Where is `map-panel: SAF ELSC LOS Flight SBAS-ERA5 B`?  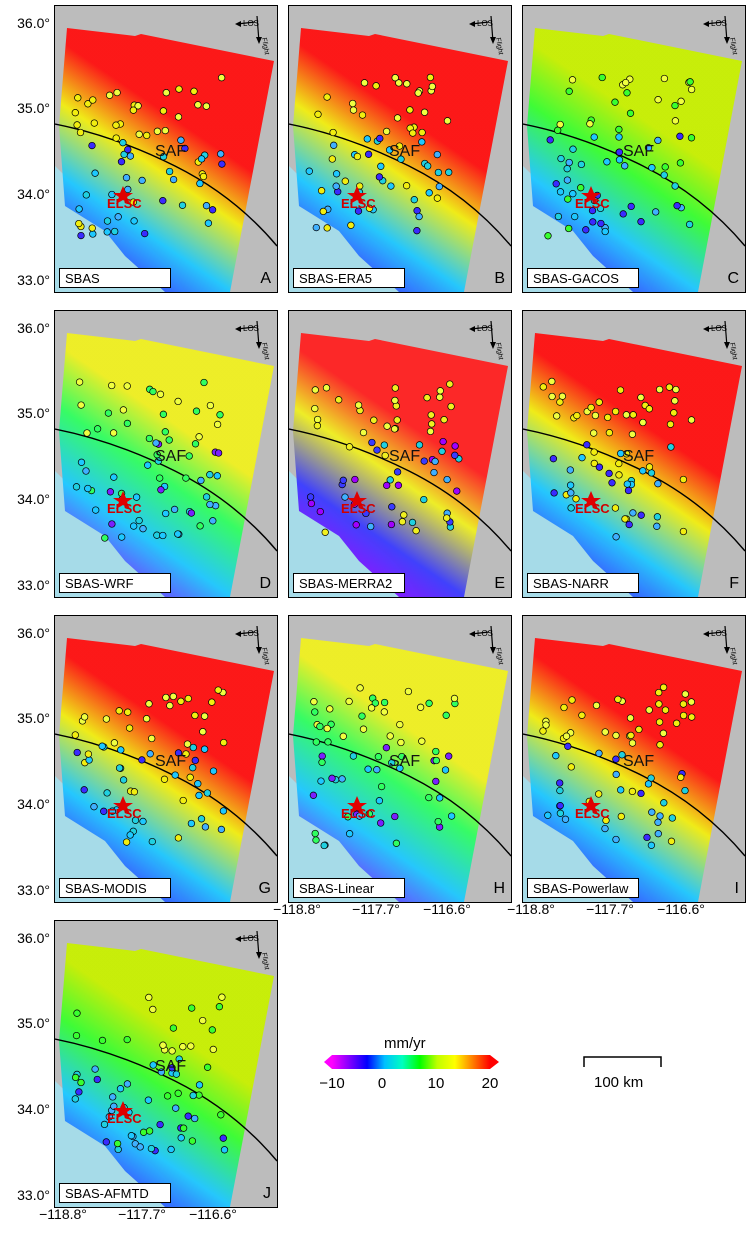 map-panel: SAF ELSC LOS Flight SBAS-ERA5 B is located at coordinates (400, 149).